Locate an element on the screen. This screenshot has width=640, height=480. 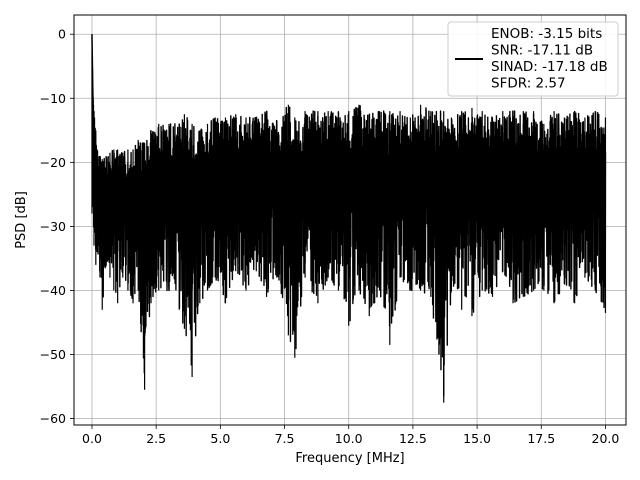
y-tick-label: 0 is located at coordinates (62, 34).